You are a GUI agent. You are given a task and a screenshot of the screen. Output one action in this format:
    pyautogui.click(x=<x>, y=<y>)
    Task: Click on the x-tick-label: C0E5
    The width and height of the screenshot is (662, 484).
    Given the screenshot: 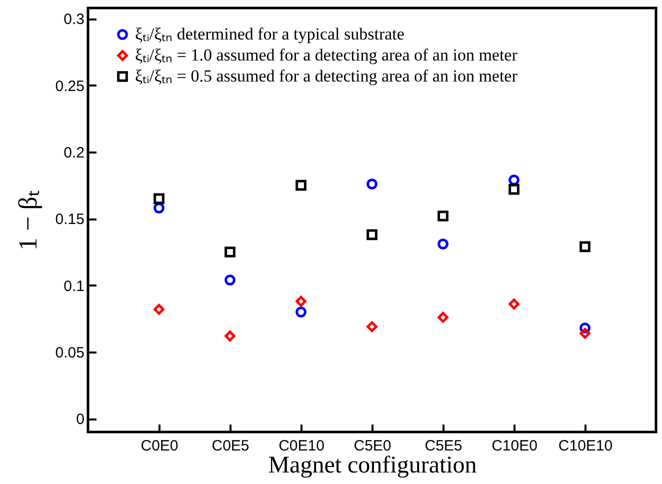 What is the action you would take?
    pyautogui.click(x=231, y=446)
    